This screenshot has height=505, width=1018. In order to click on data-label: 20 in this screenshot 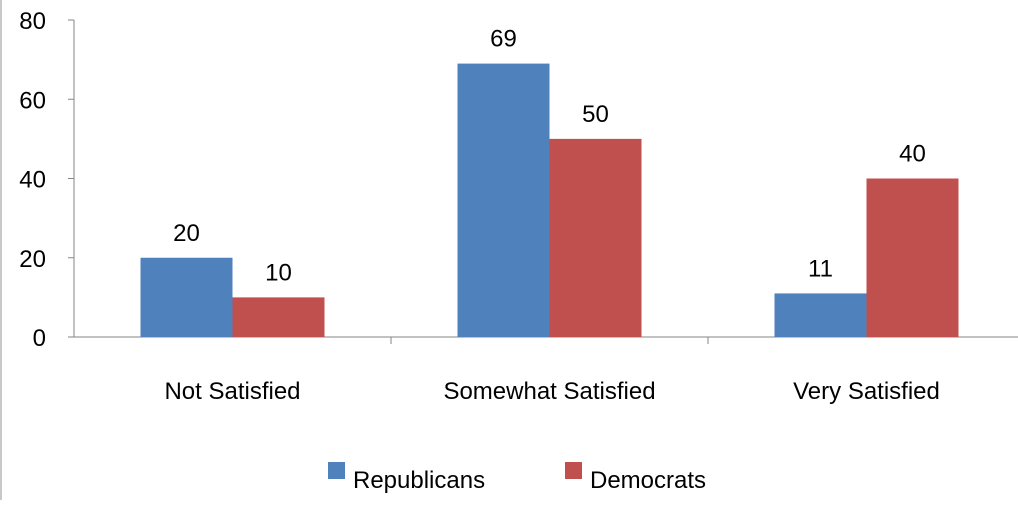, I will do `click(186, 233)`.